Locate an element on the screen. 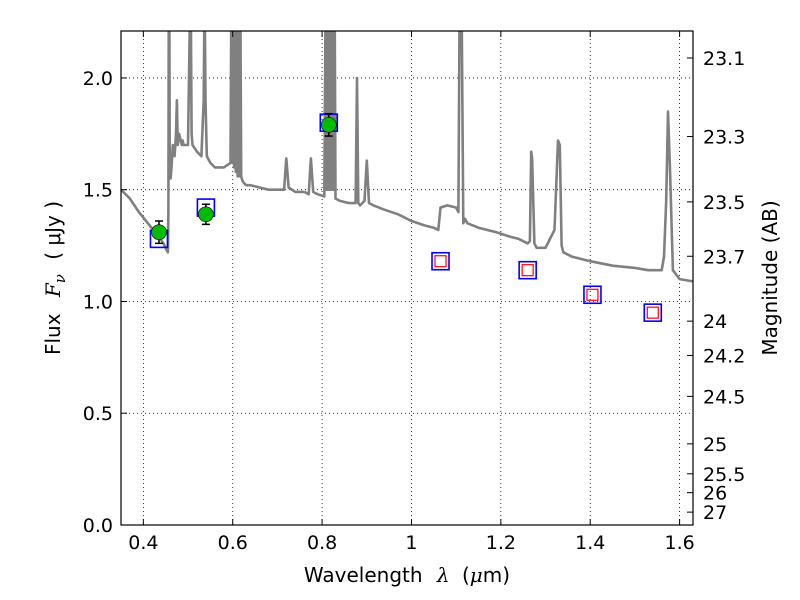 The image size is (800, 600). mag-tick-label: 26 is located at coordinates (715, 494).